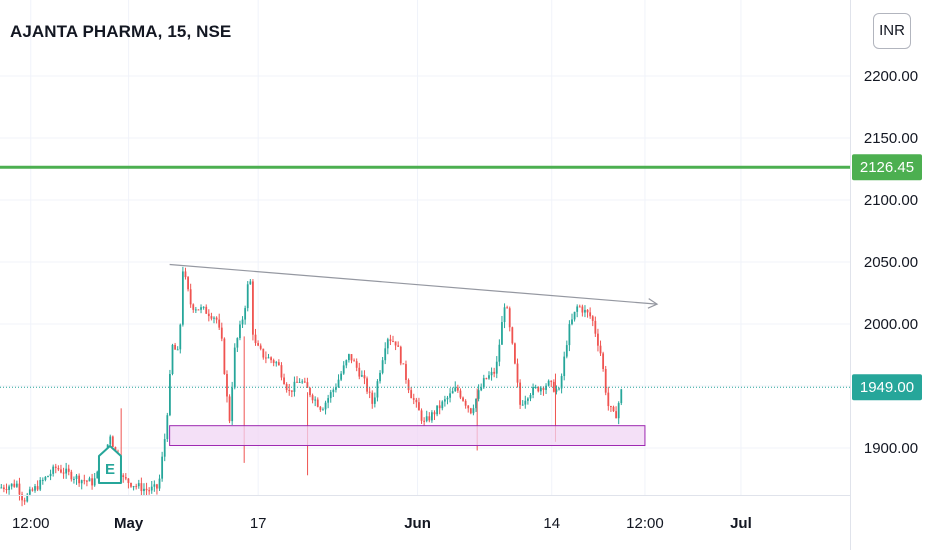 Image resolution: width=932 pixels, height=550 pixels. Describe the element at coordinates (887, 387) in the screenshot. I see `last-price-tag` at that location.